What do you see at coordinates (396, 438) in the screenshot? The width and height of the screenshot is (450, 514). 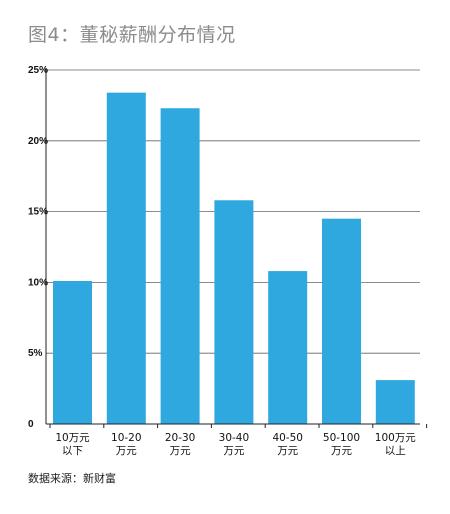 I see `x-category-label: 100万元` at bounding box center [396, 438].